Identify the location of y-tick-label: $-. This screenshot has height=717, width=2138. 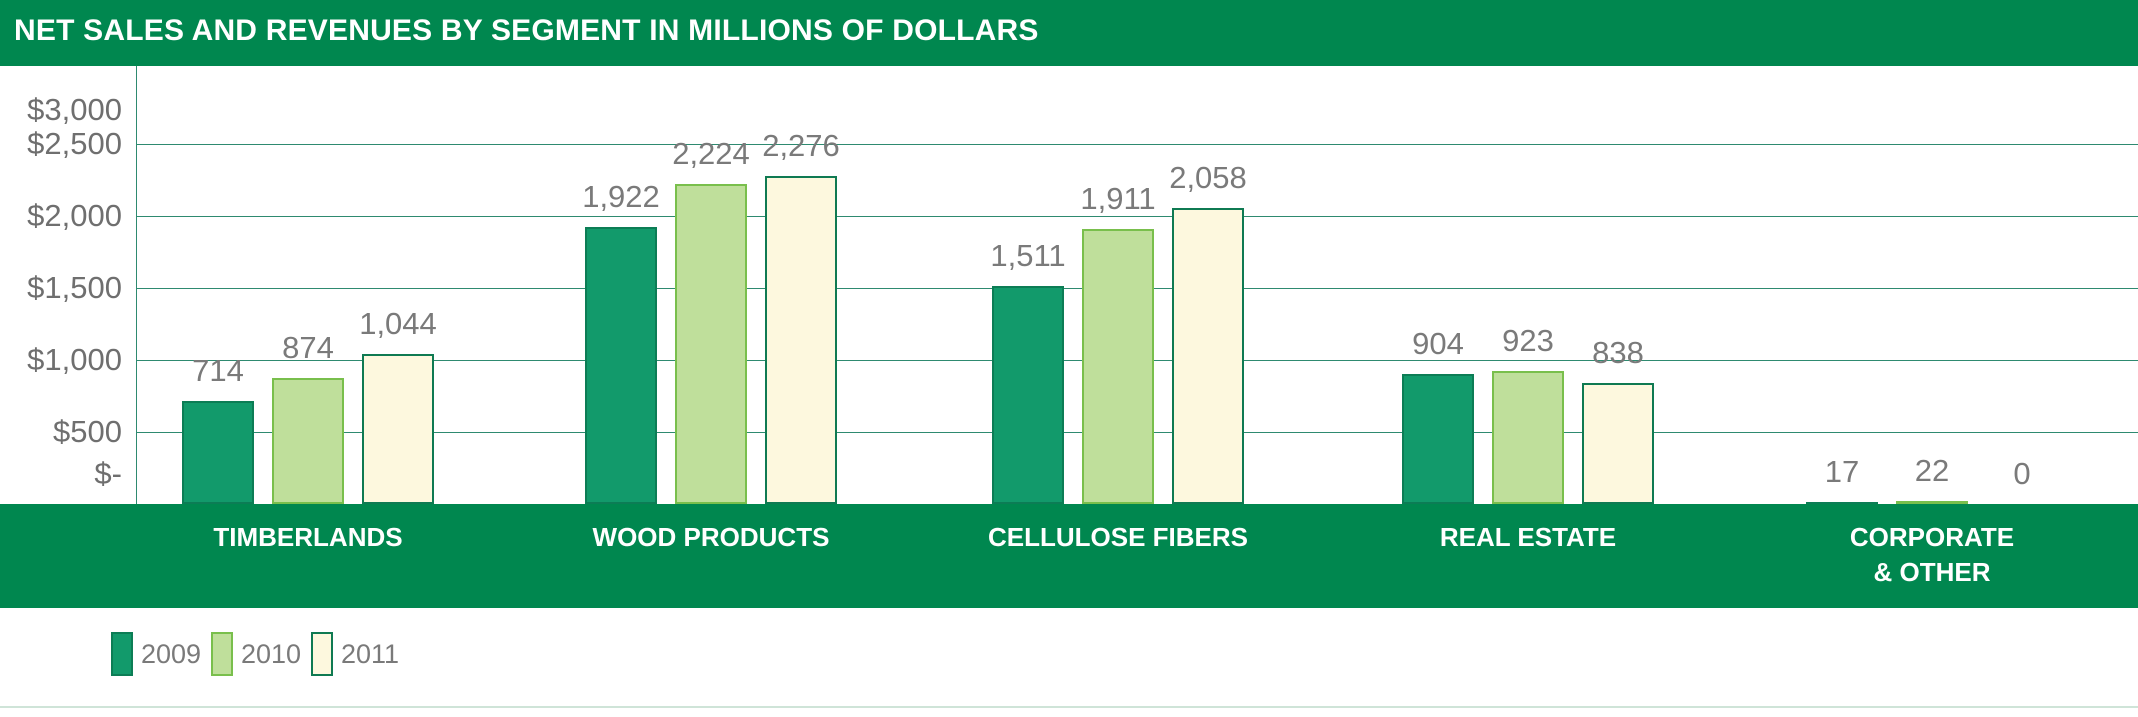
(108, 473).